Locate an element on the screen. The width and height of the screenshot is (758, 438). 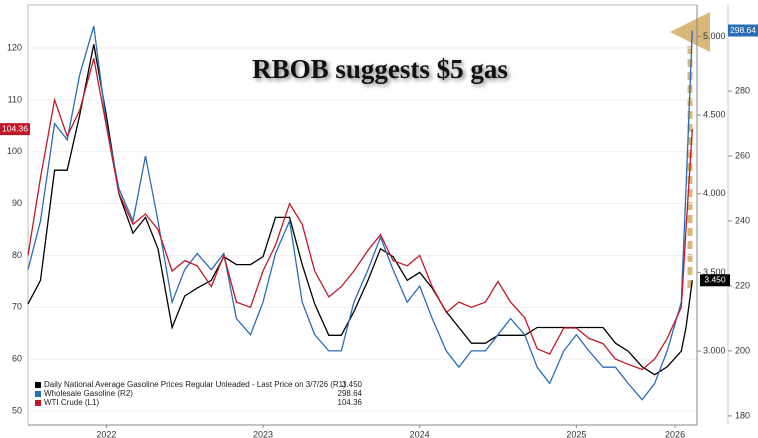
legend-value: 3.450 is located at coordinates (352, 384).